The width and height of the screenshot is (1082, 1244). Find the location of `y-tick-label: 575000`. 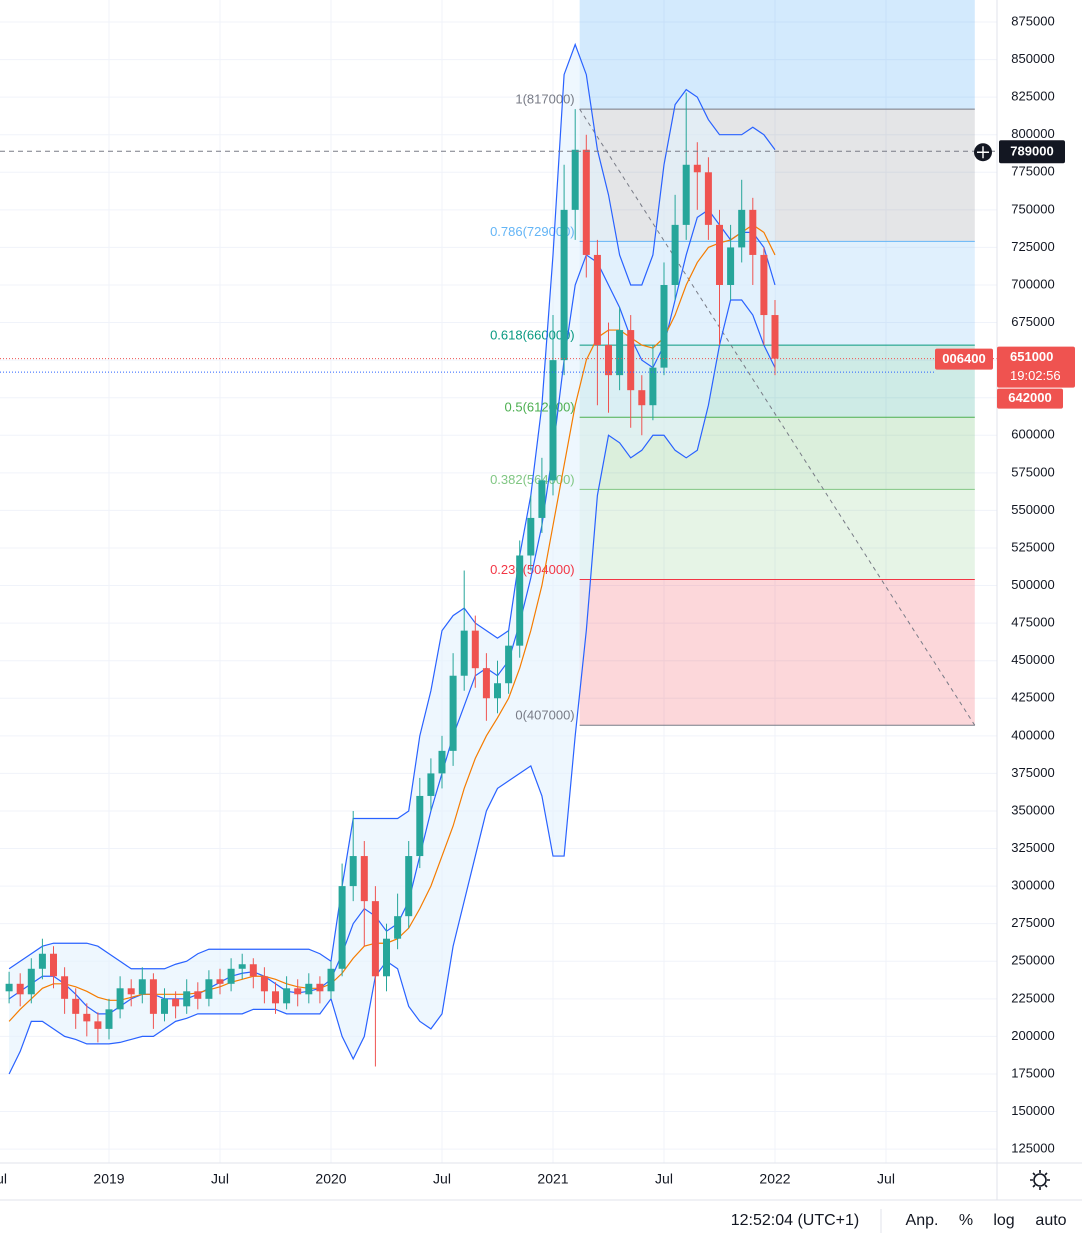

y-tick-label: 575000 is located at coordinates (1032, 471).